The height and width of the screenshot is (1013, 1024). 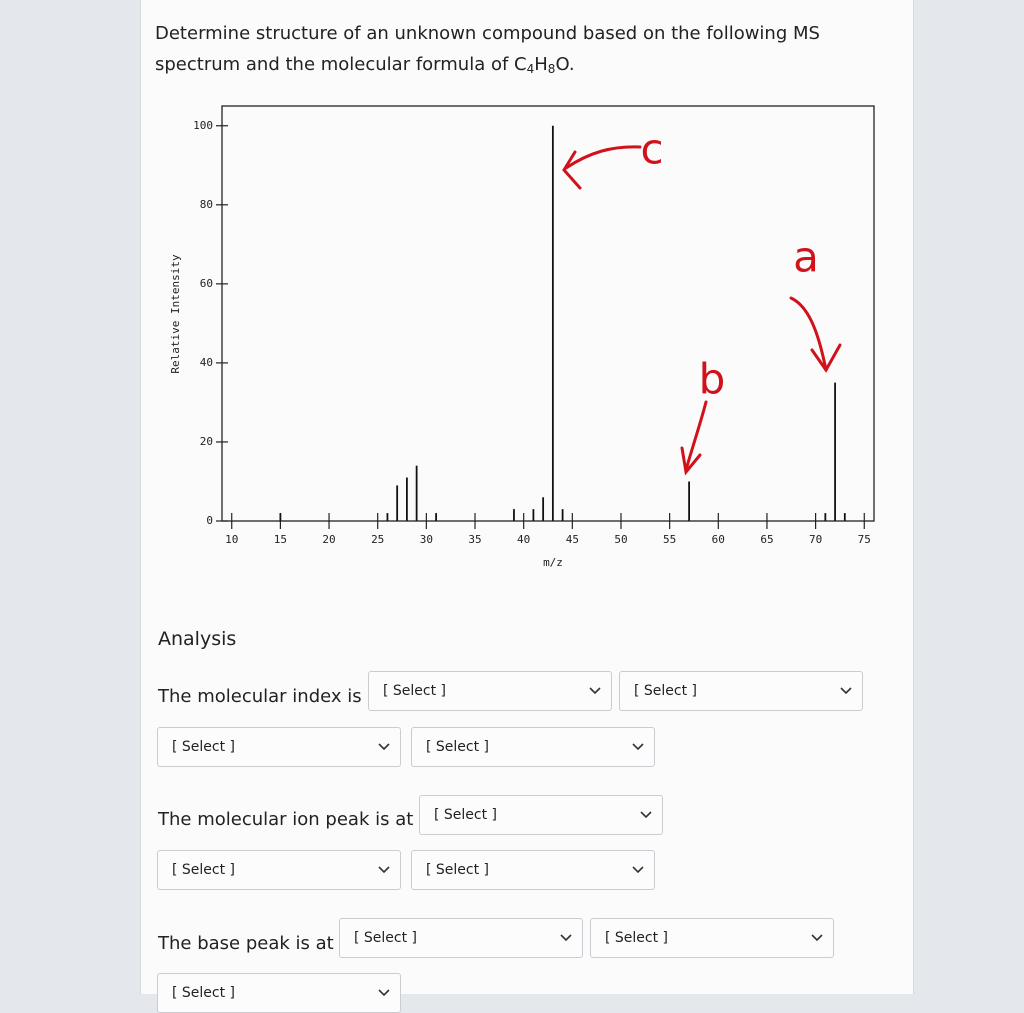 I want to click on arrow-b-head, so click(x=691, y=461).